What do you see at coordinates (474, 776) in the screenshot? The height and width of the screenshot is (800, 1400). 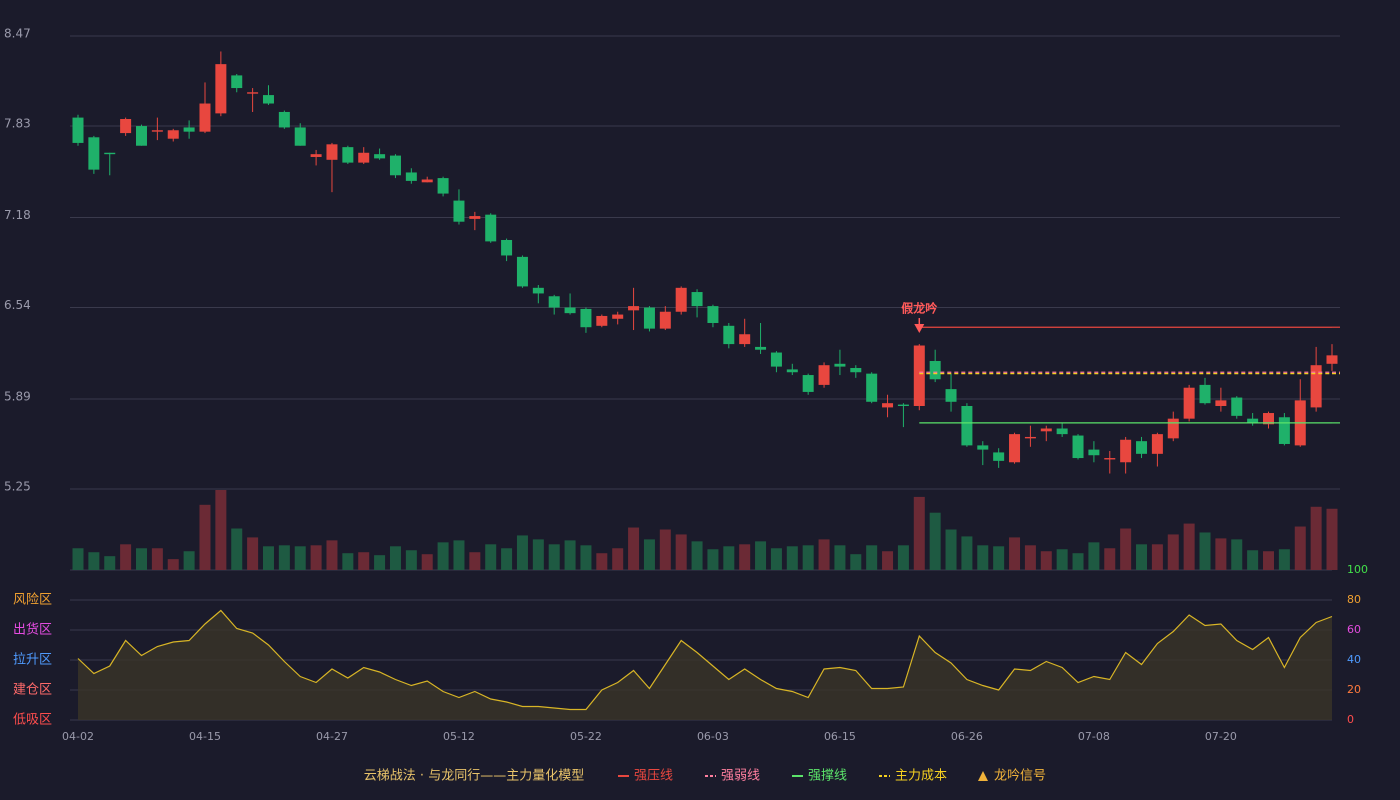 I see `legend-title: 云梯战法 · 与龙同行——主力量化模型` at bounding box center [474, 776].